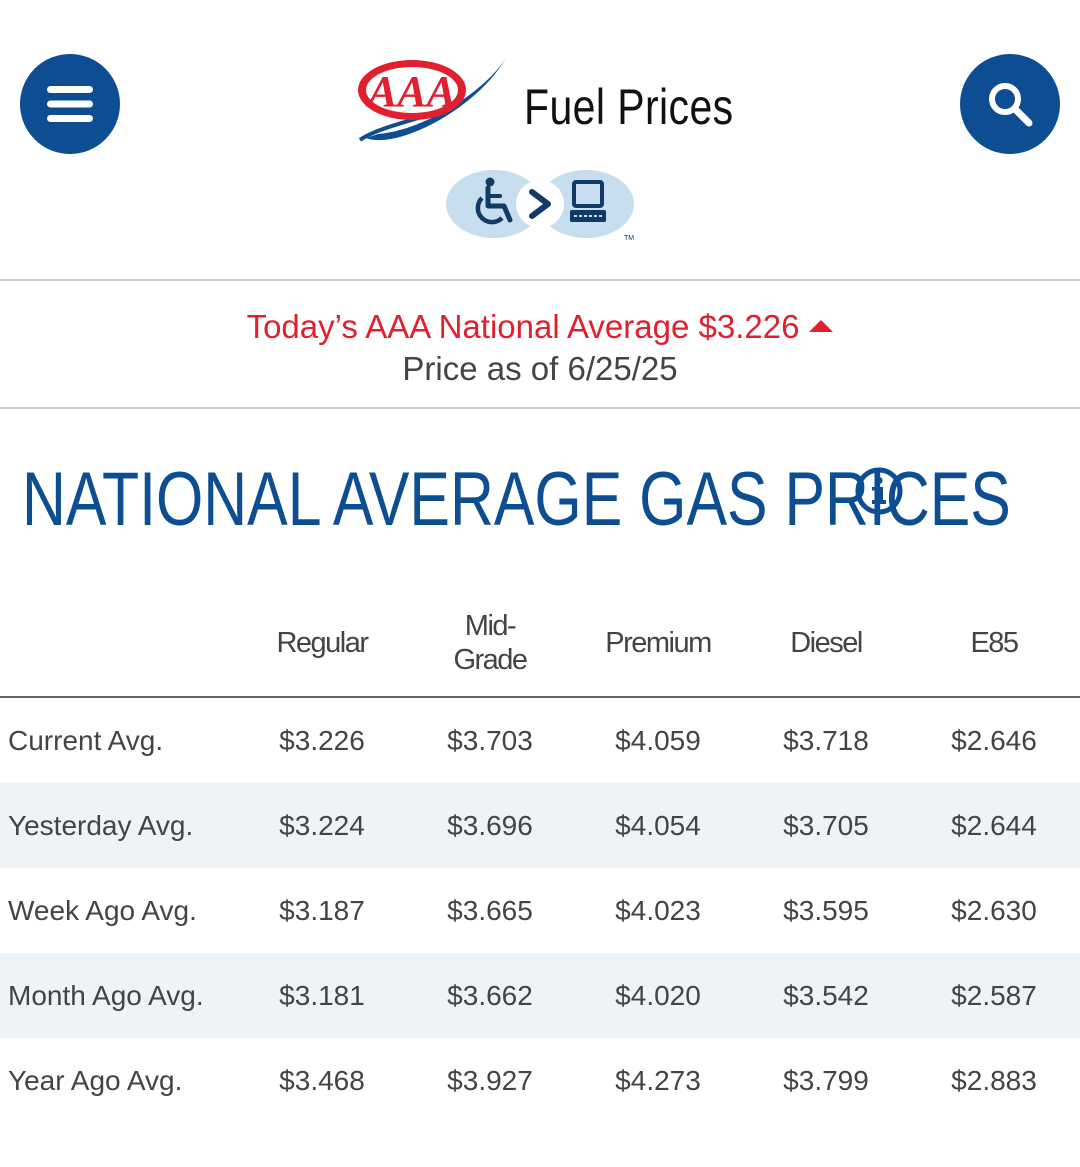 Image resolution: width=1080 pixels, height=1167 pixels. I want to click on section-title: NATIONAL AVERAGE GAS PRICES, so click(516, 499).